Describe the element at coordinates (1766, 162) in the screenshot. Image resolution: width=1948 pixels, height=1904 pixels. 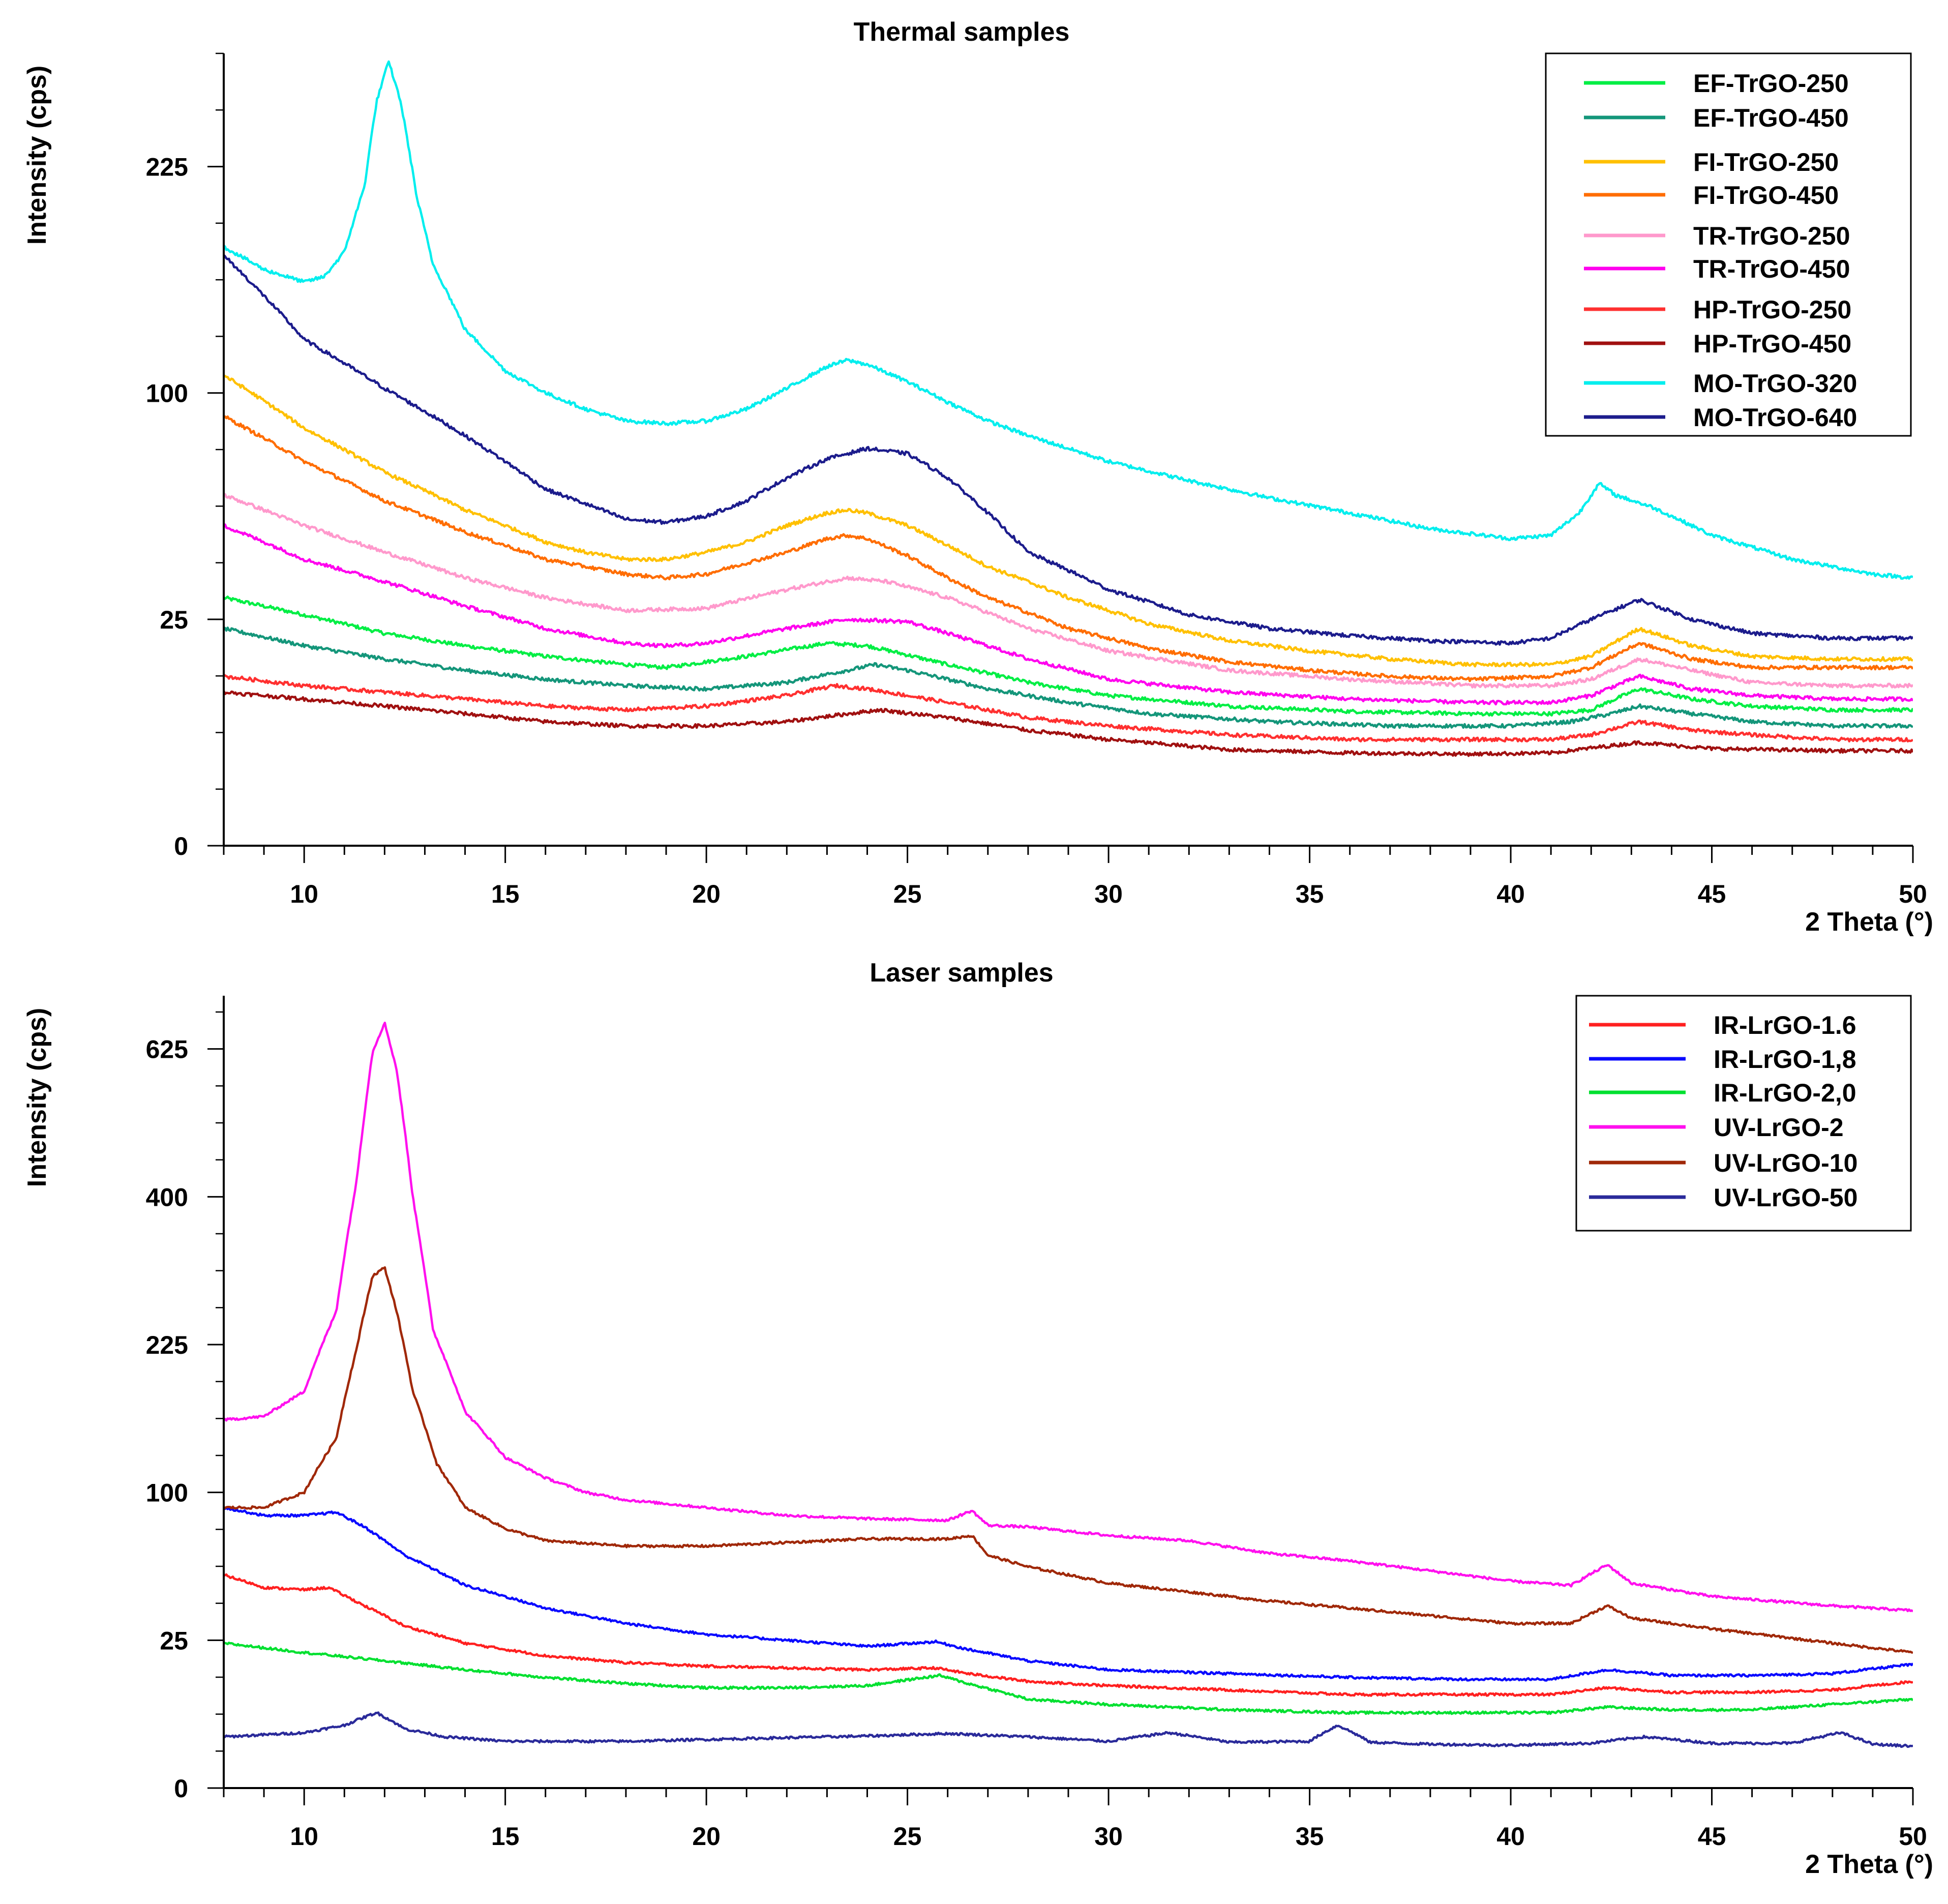
I see `legend-label: FI-TrGO-250` at that location.